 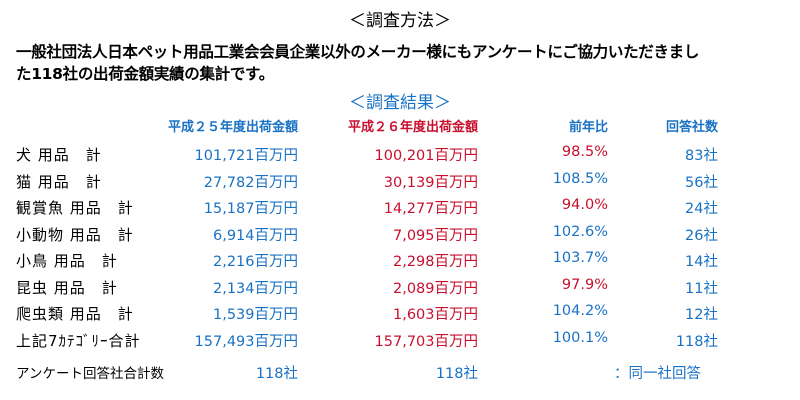 I want to click on respondent-count: 14社, so click(x=701, y=262).